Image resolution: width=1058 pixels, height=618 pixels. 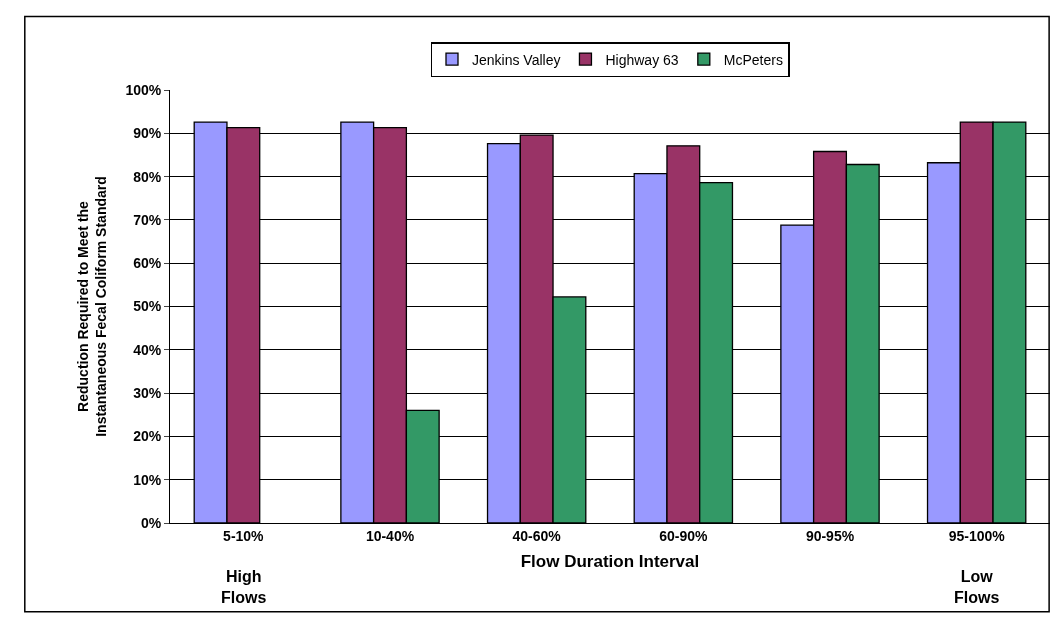 I want to click on y-tick-label: 30%, so click(x=147, y=393).